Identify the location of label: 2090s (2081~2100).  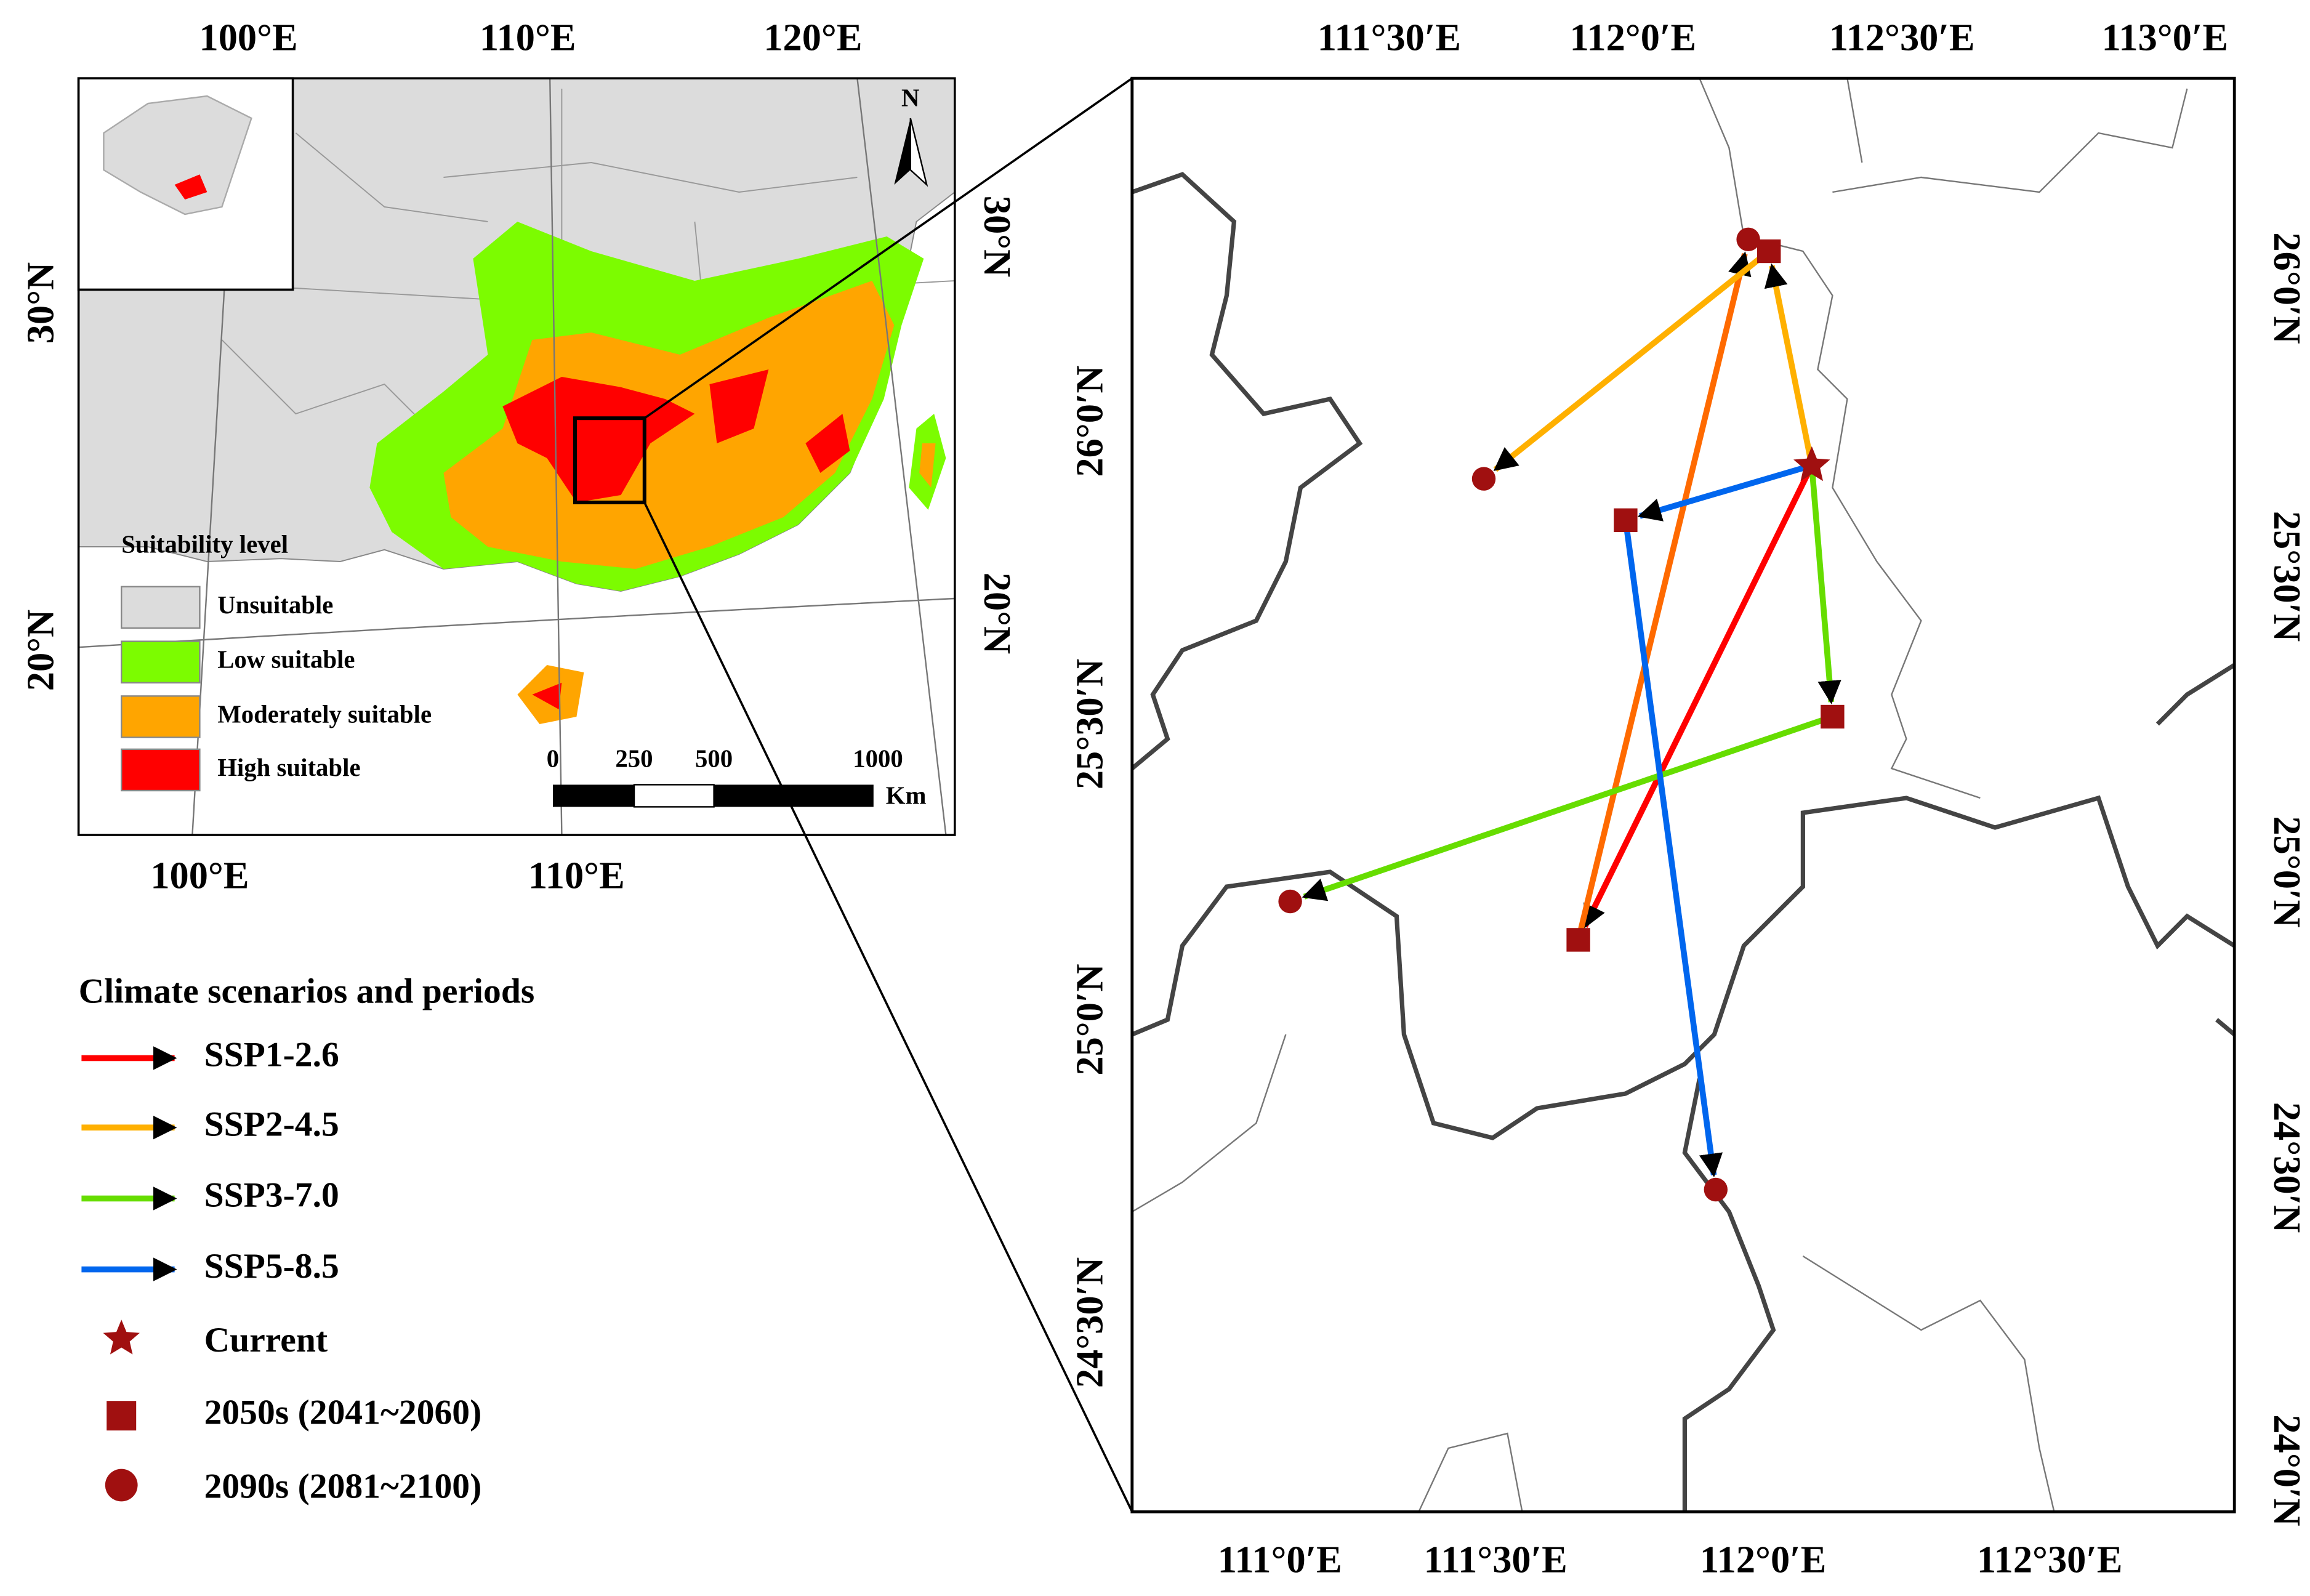
(343, 1486).